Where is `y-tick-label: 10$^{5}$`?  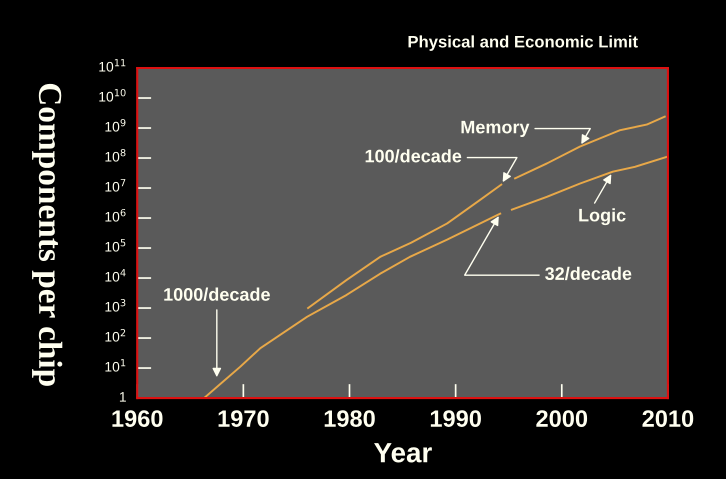
y-tick-label: 10$^{5}$ is located at coordinates (115, 245).